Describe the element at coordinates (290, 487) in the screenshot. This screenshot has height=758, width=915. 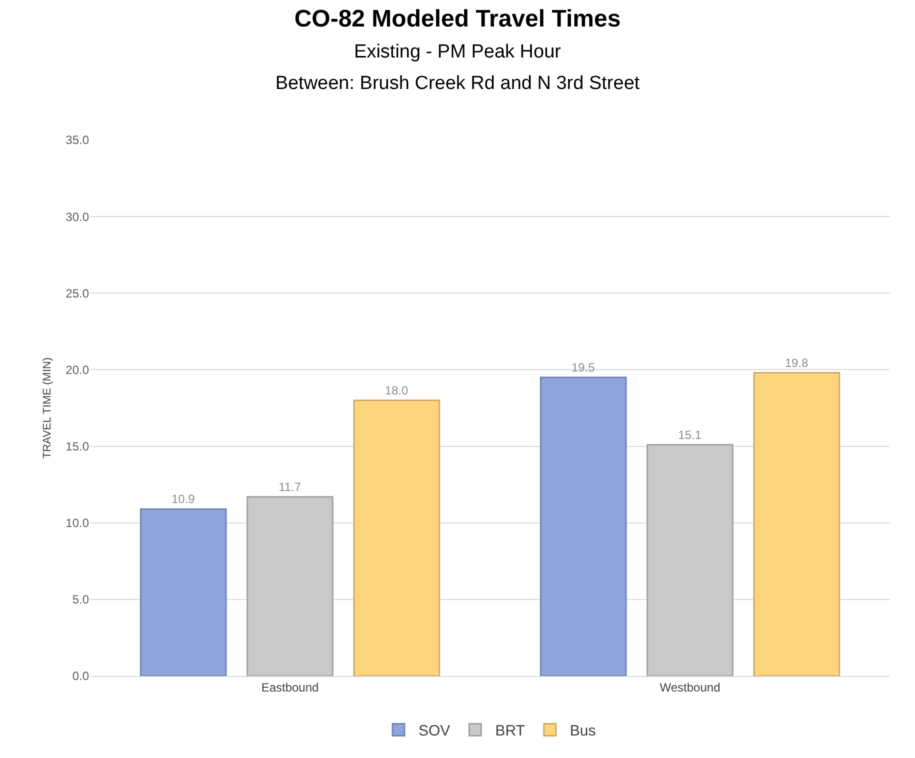
I see `data-label: 11.7` at that location.